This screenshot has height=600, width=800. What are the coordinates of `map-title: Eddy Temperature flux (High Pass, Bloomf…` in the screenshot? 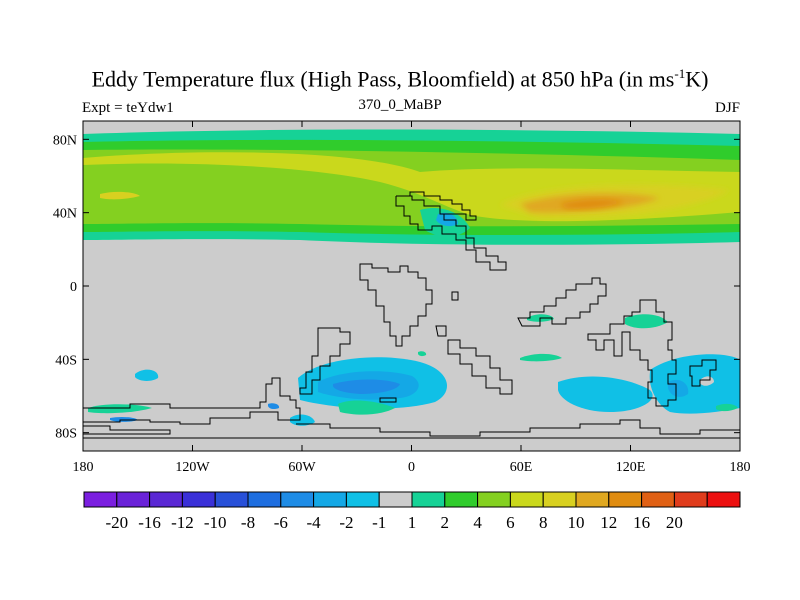 It's located at (400, 79).